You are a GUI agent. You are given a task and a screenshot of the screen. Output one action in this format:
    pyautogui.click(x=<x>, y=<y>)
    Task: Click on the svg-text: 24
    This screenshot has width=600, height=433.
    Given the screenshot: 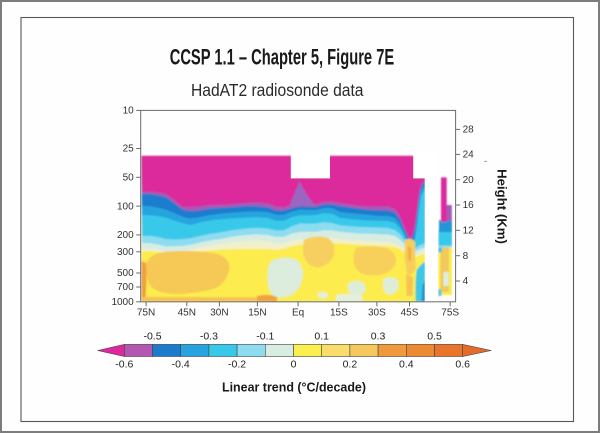 What is the action you would take?
    pyautogui.click(x=469, y=155)
    